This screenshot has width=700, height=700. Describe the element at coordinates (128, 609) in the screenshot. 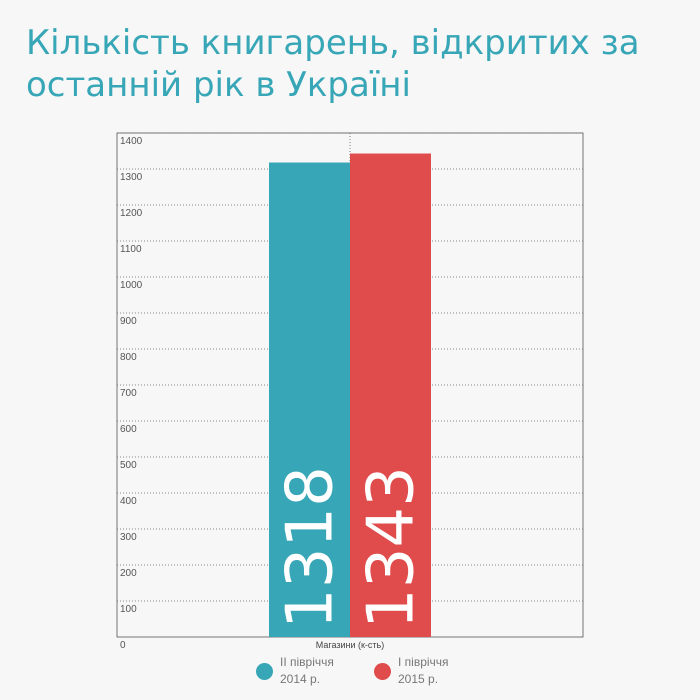

I see `y-tick-label: 100` at that location.